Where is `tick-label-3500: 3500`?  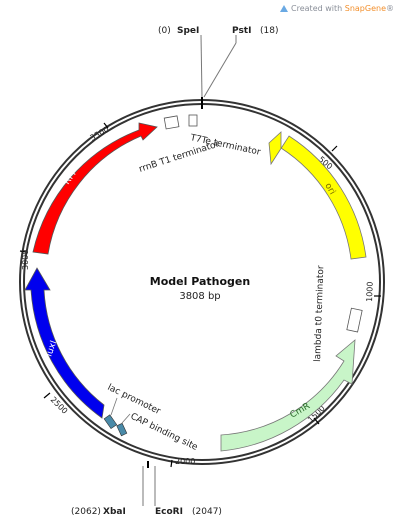 tick-label-3500: 3500 is located at coordinates (100, 134).